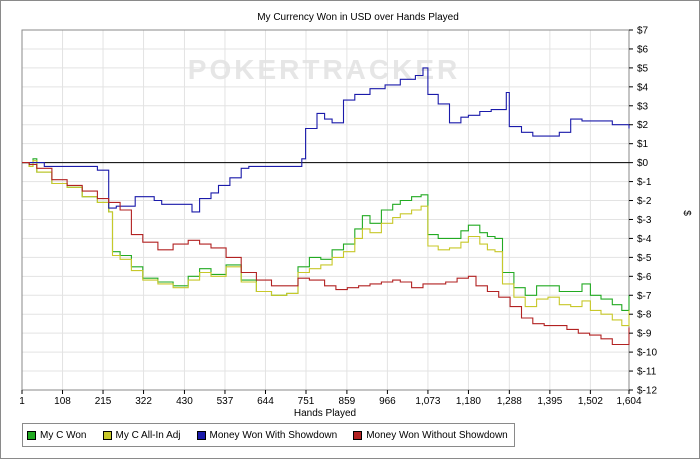  Describe the element at coordinates (148, 435) in the screenshot. I see `legend-label: My C All-In Adj` at that location.